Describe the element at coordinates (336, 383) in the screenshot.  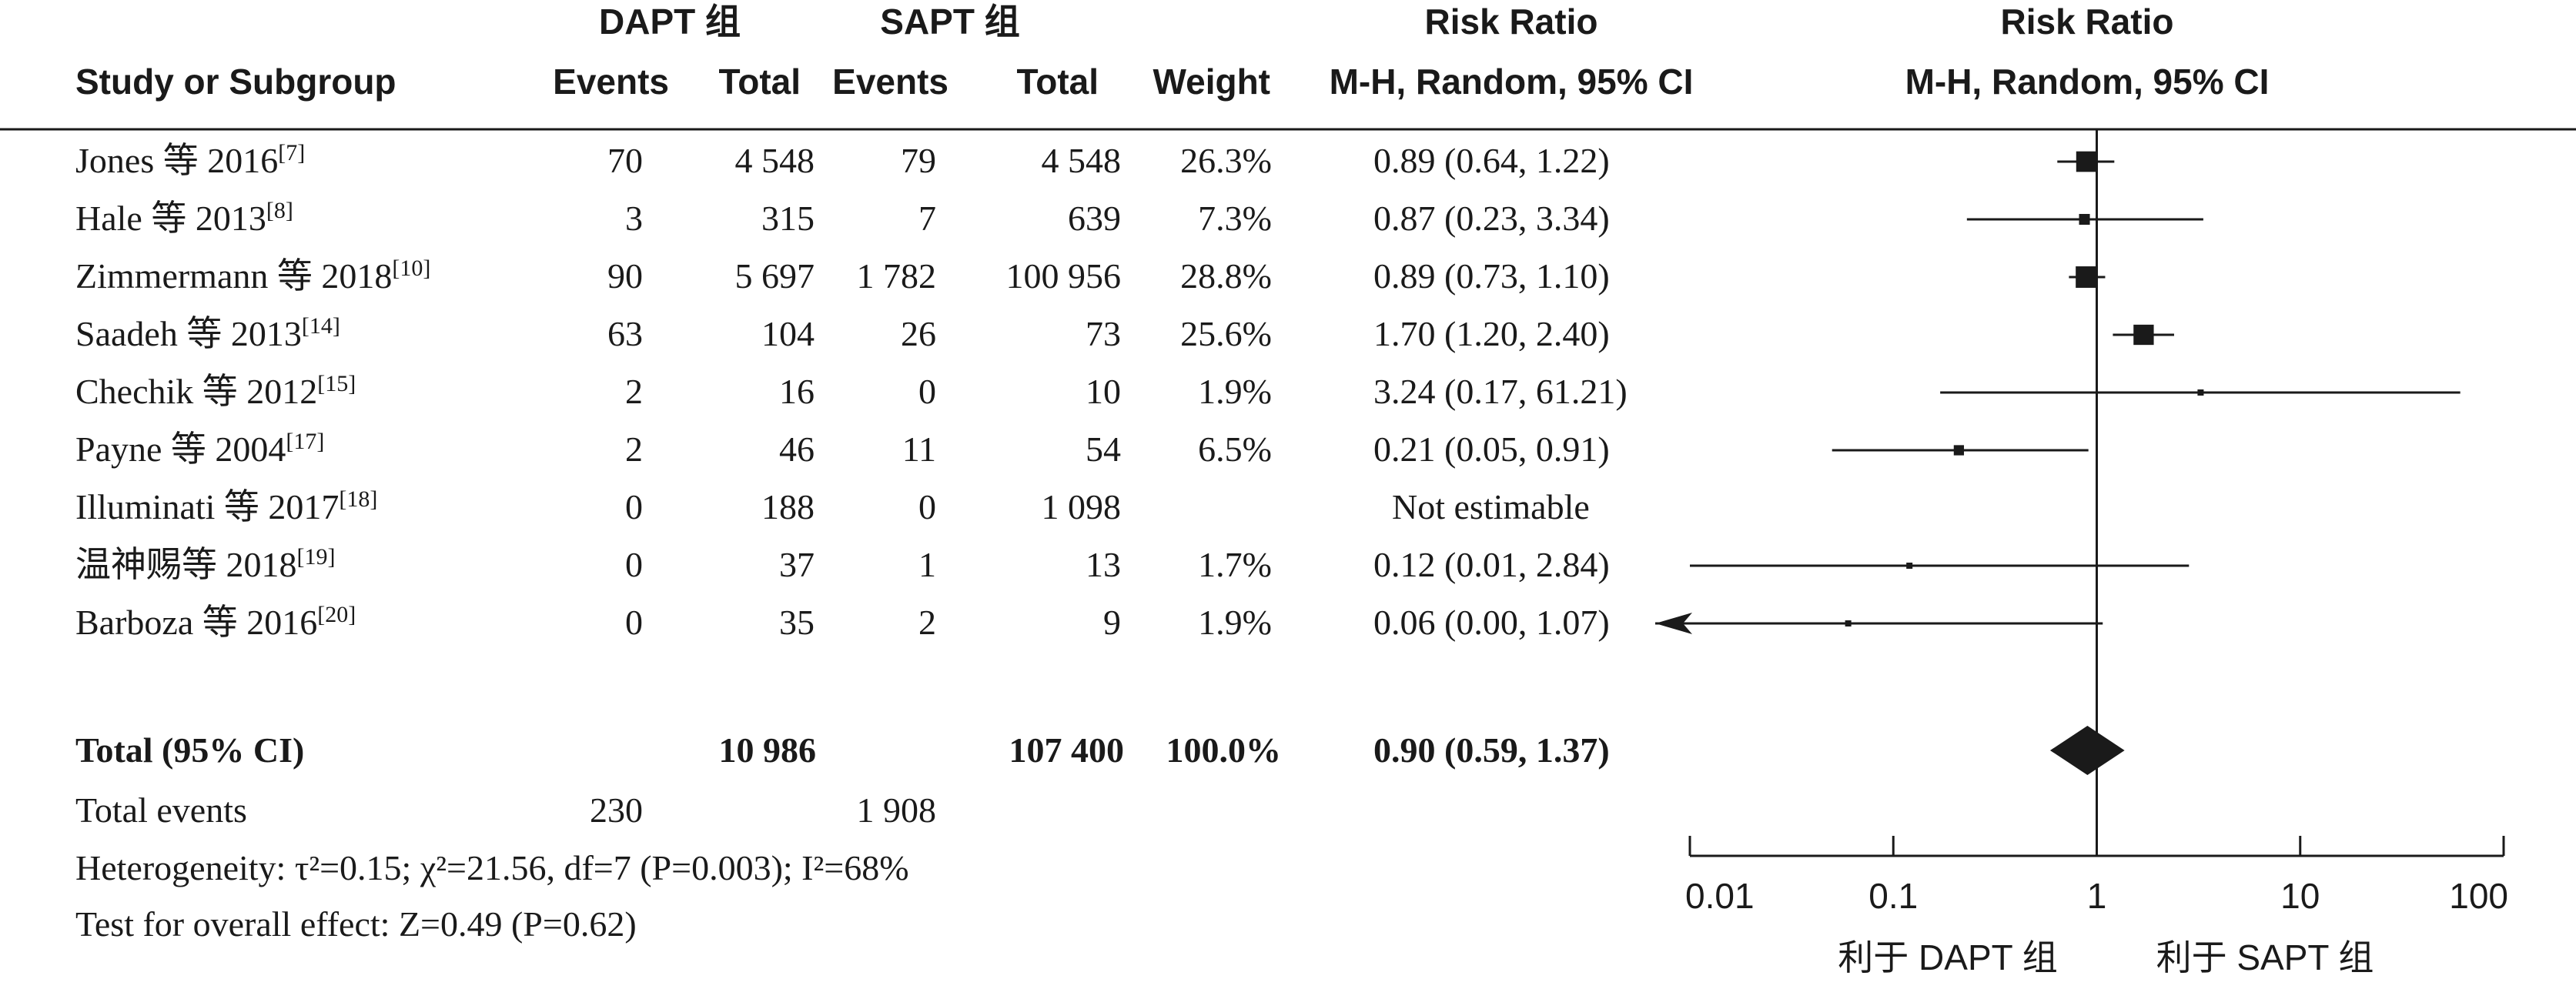
I see `study-reference: [15]` at that location.